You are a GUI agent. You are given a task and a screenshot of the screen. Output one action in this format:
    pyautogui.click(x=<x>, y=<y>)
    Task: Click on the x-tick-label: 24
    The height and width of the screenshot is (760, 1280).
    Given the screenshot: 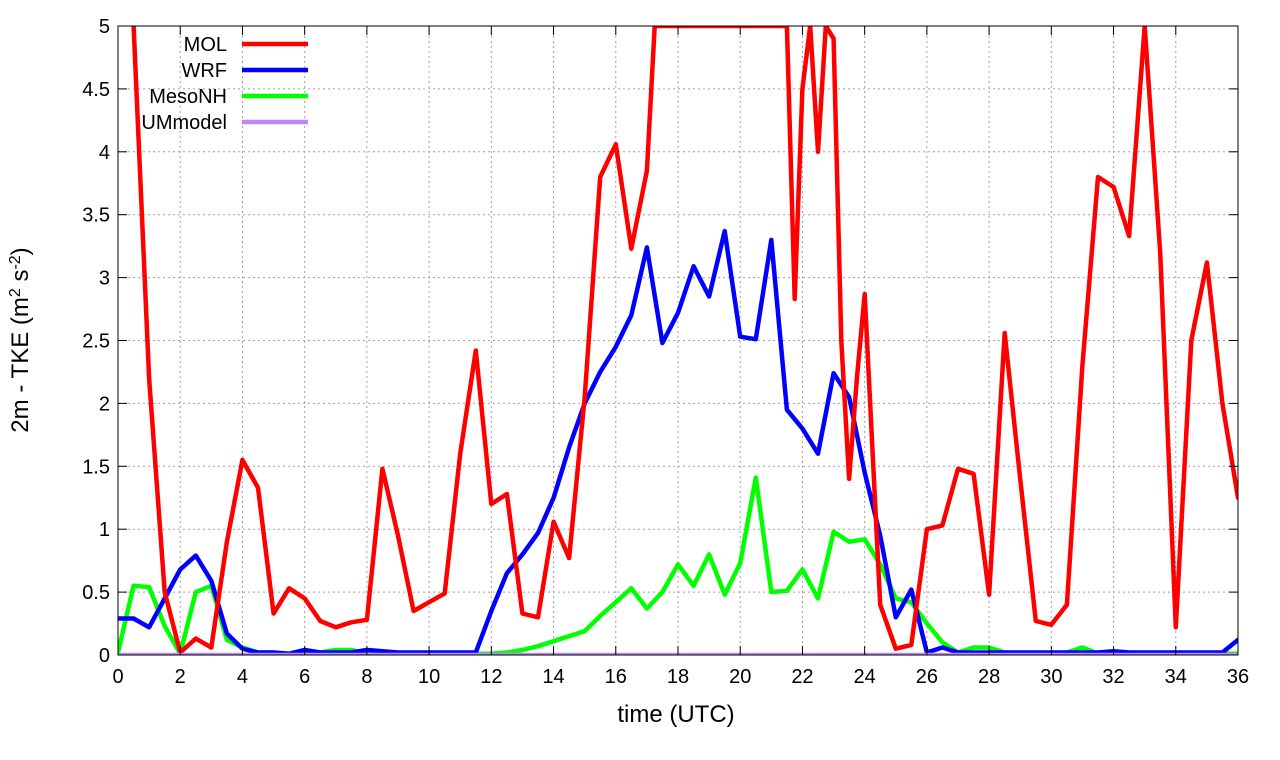 What is the action you would take?
    pyautogui.click(x=865, y=677)
    